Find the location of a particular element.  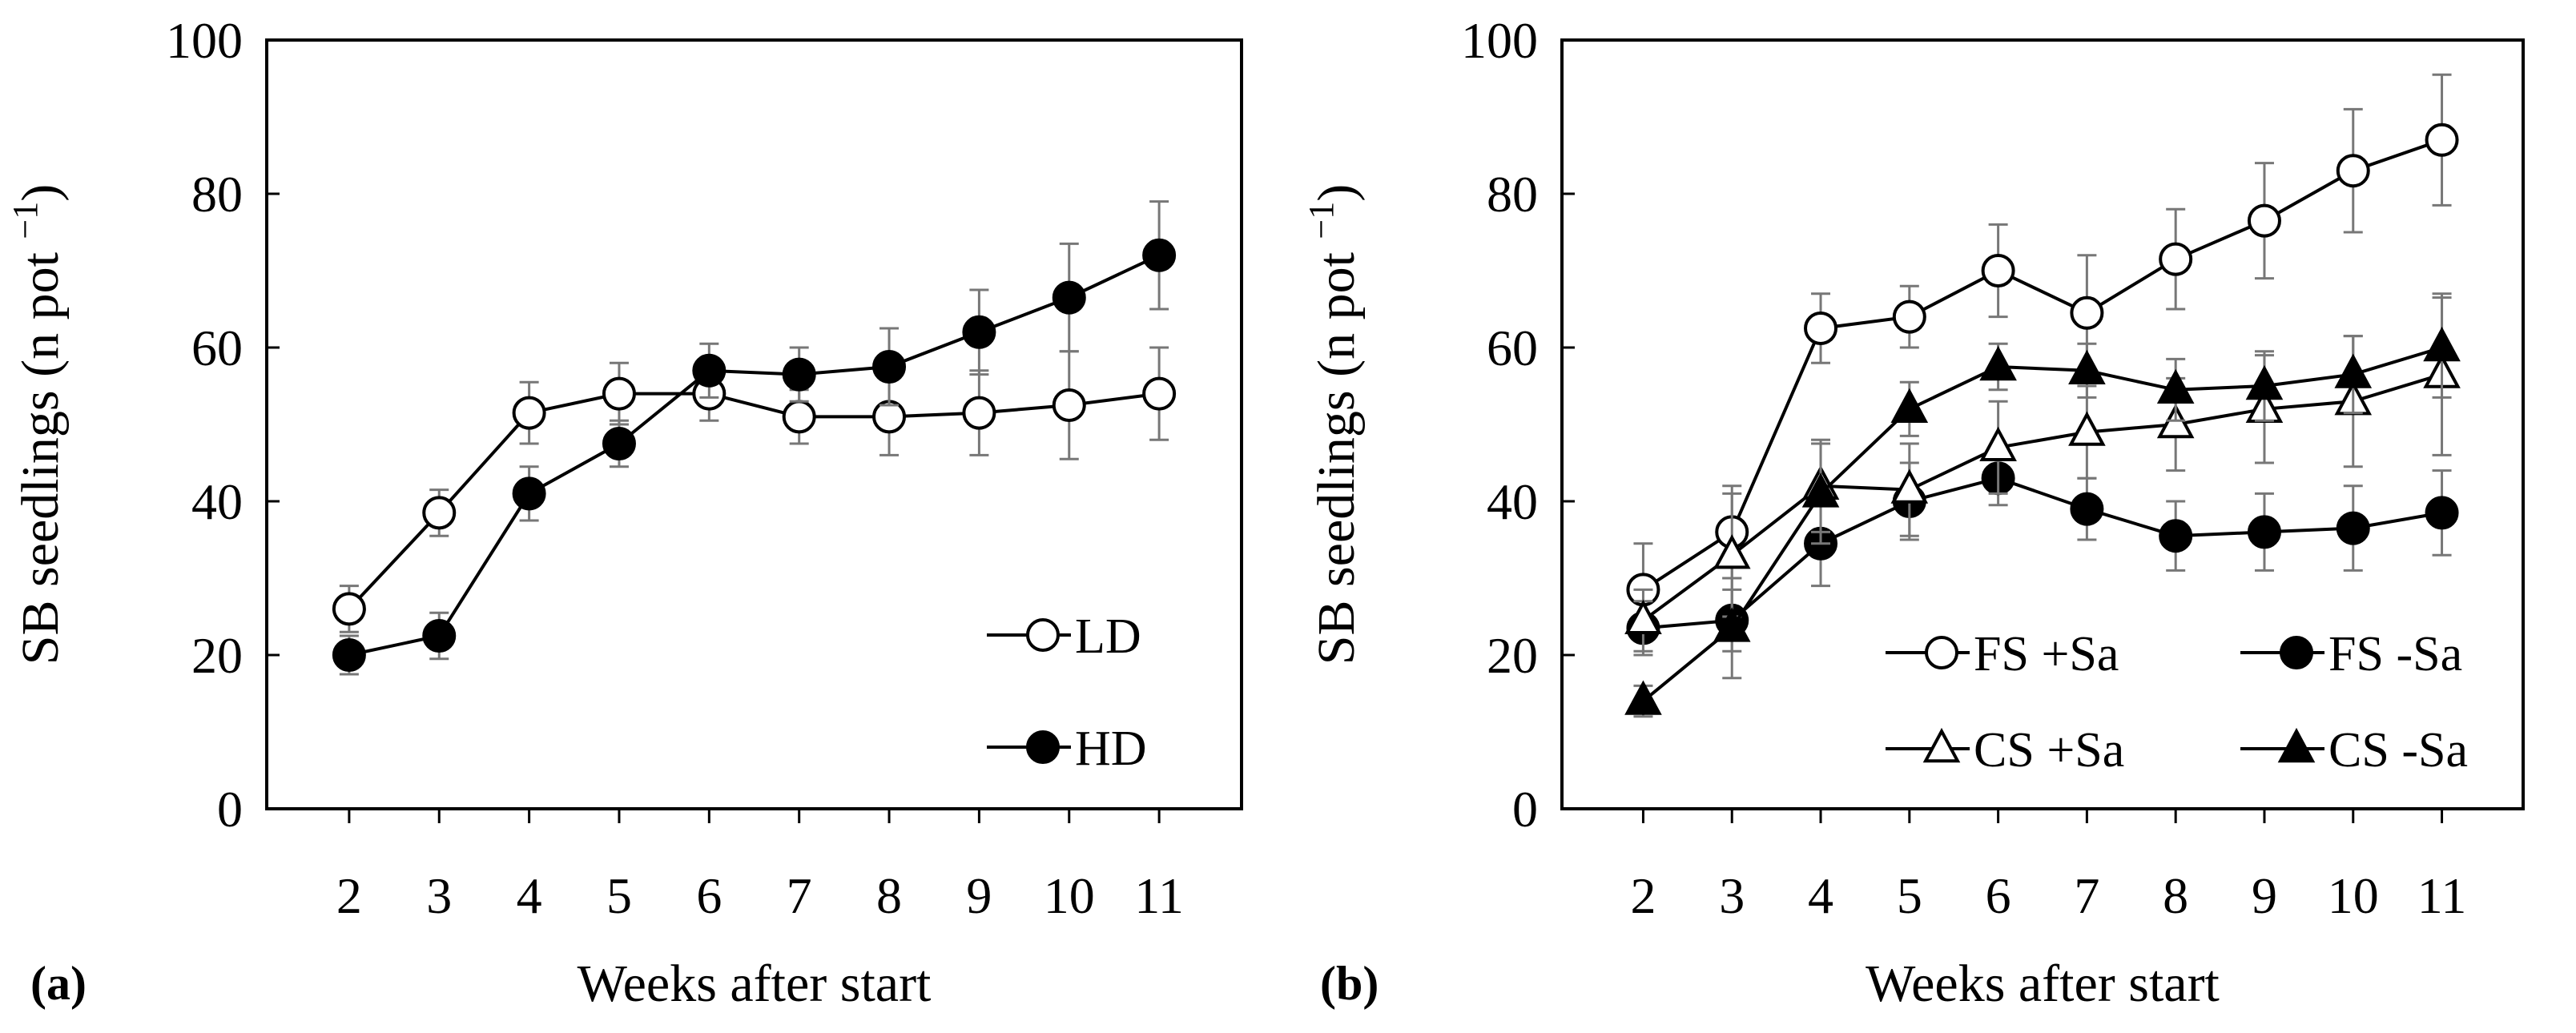

legend: LD HD is located at coordinates (1067, 693).